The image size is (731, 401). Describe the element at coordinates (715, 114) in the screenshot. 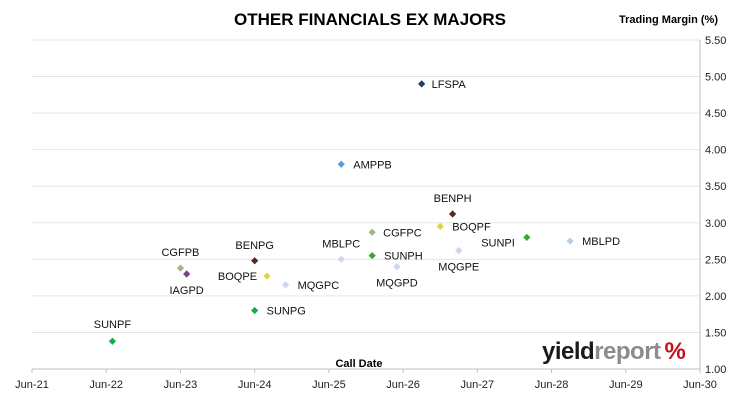

I see `y-tick-label: 4.50` at that location.